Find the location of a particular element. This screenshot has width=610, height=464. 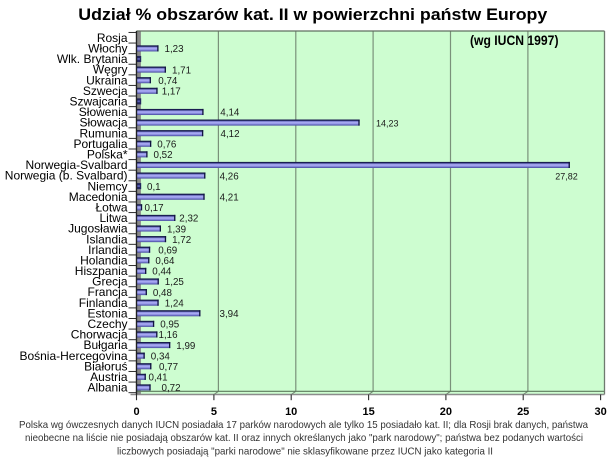

svg-text: 4,14 is located at coordinates (230, 113).